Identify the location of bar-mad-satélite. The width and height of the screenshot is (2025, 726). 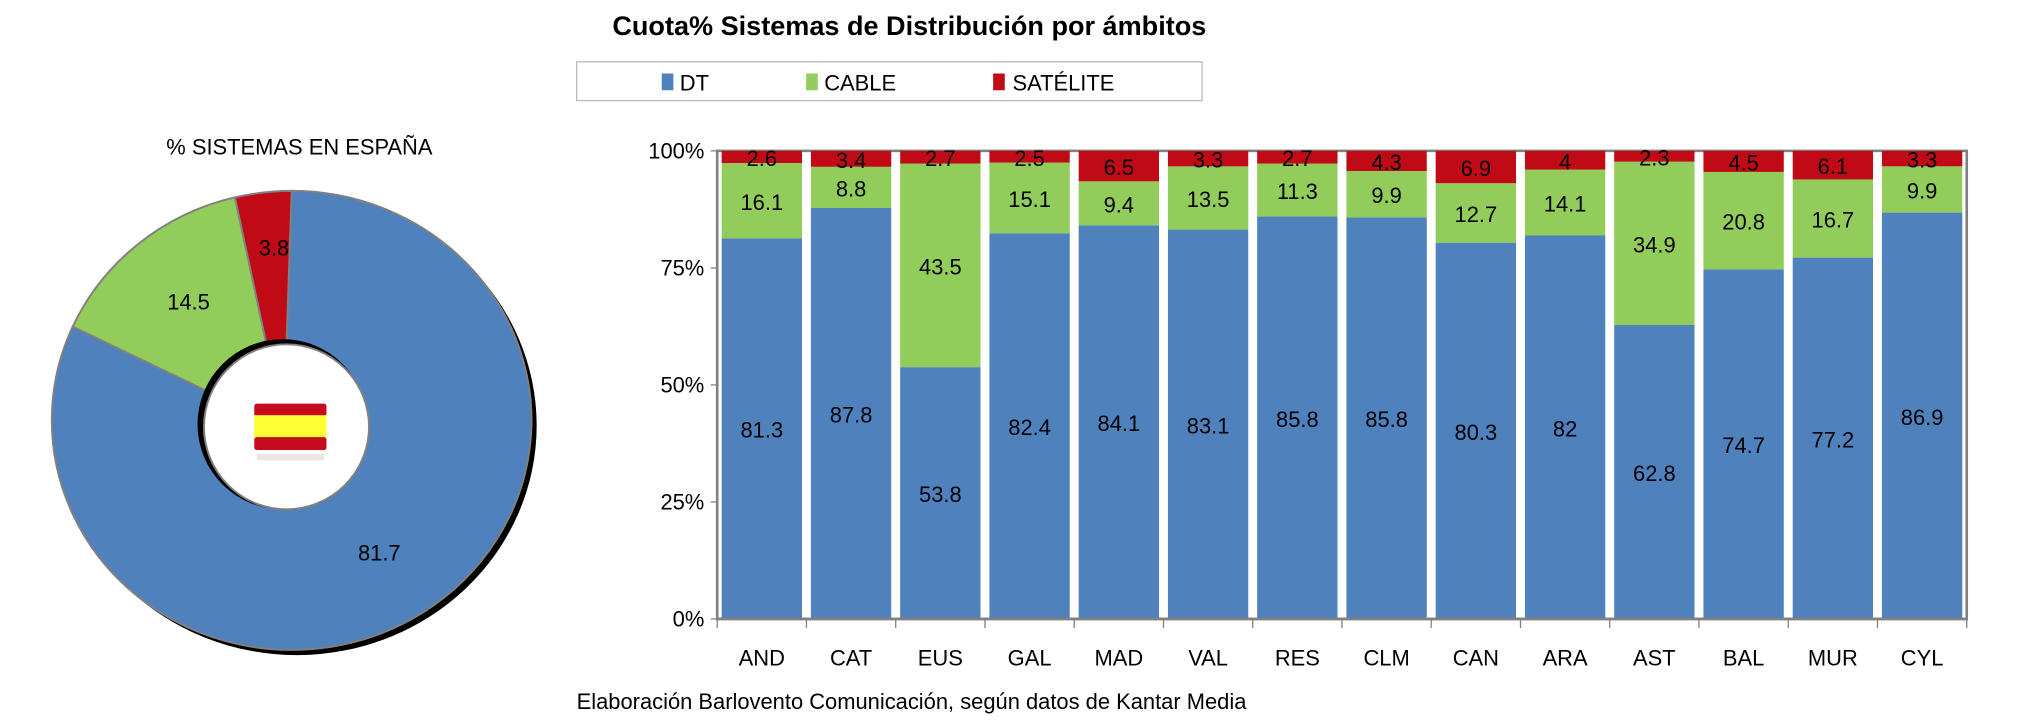
(1119, 166).